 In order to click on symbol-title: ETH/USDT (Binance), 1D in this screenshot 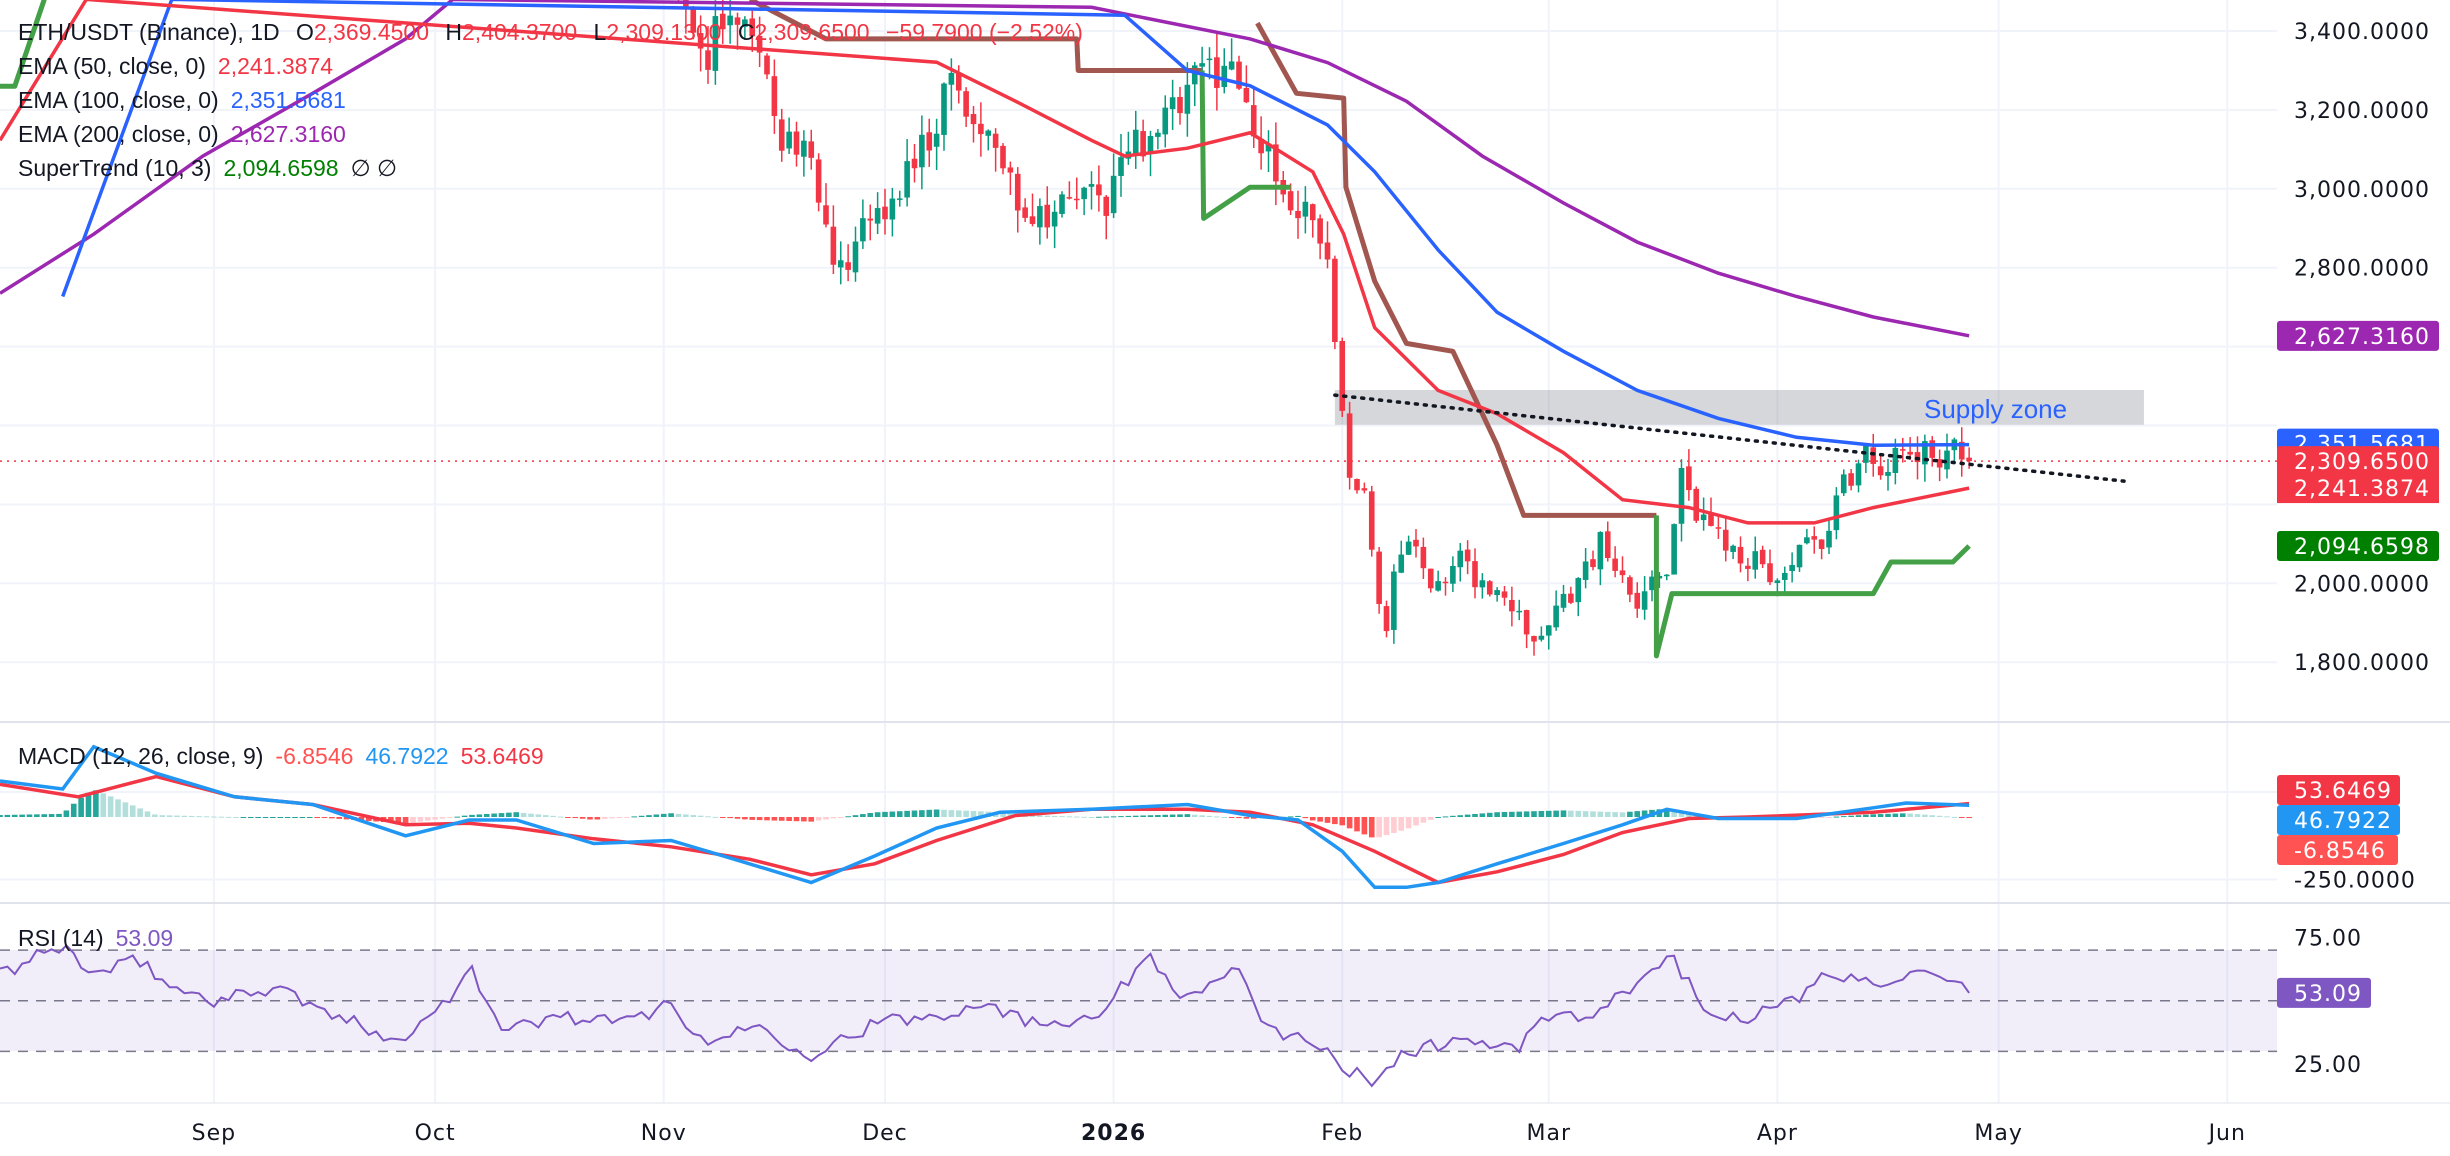, I will do `click(149, 32)`.